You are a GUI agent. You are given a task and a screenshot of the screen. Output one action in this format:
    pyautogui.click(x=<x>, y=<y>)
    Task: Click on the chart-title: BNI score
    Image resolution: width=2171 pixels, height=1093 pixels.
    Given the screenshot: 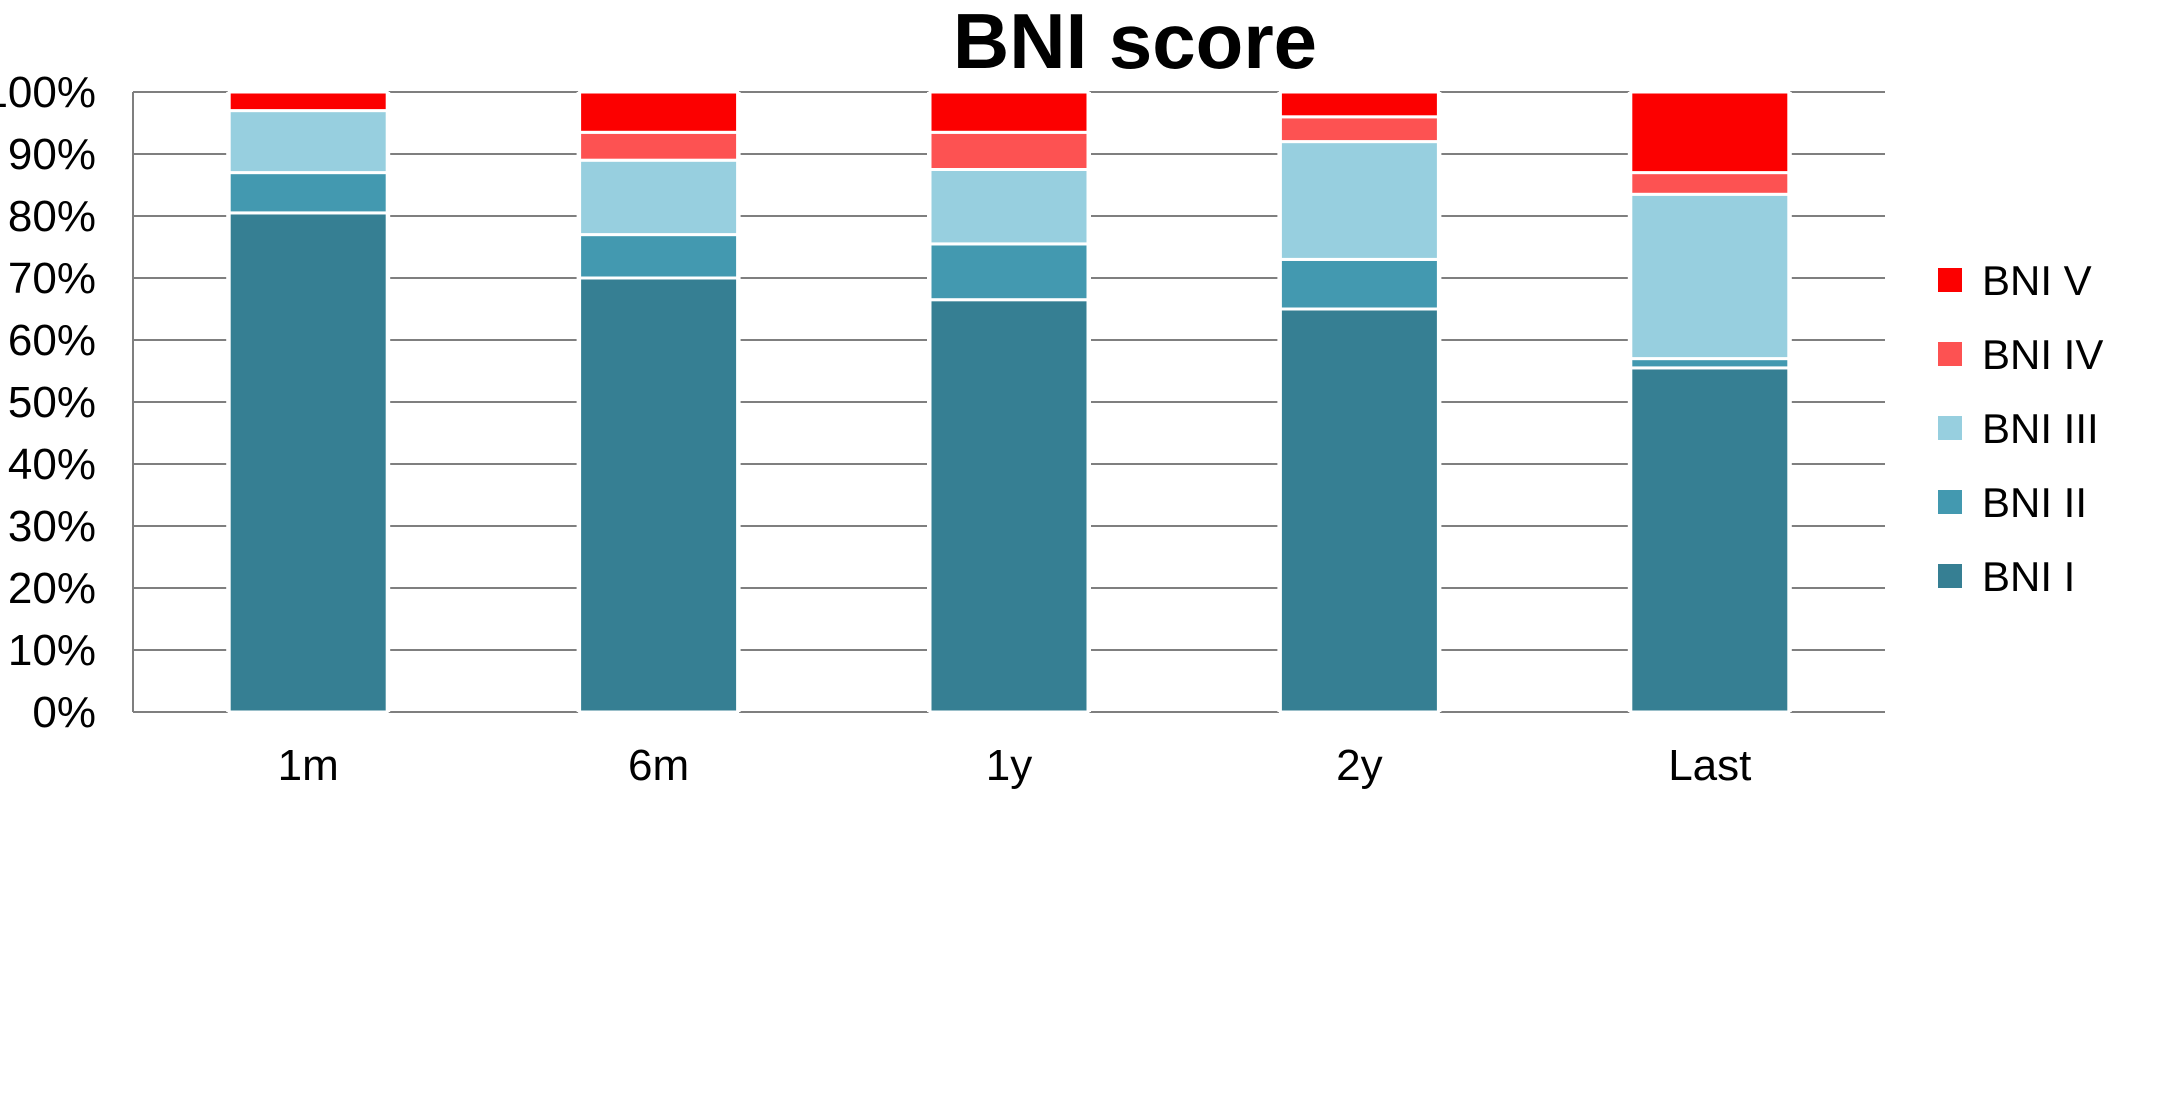 What is the action you would take?
    pyautogui.click(x=1135, y=42)
    